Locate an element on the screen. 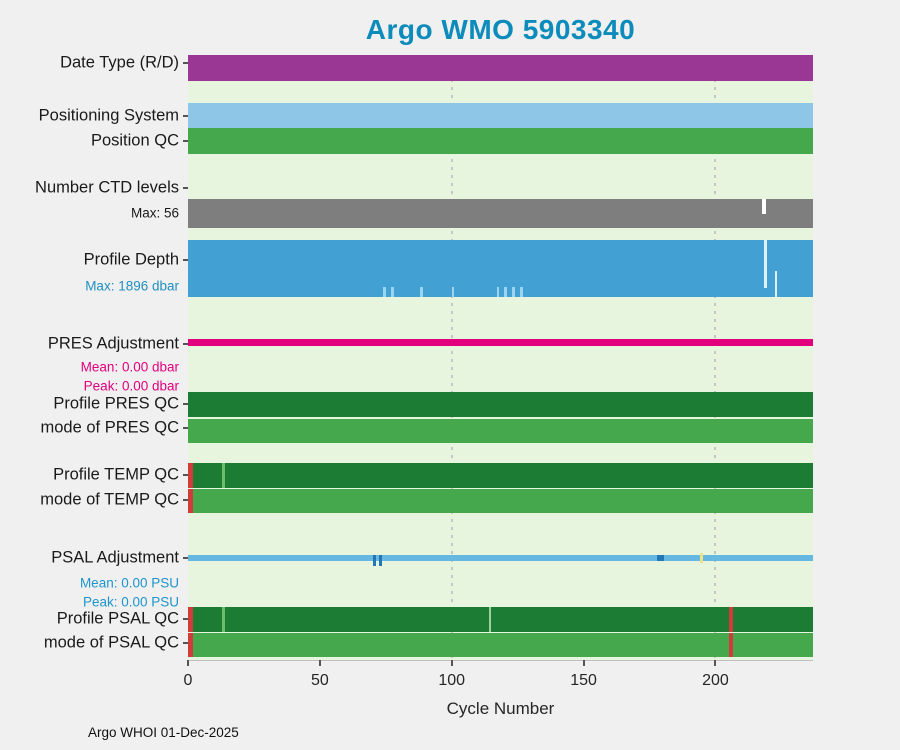 The height and width of the screenshot is (750, 900). row-label: Profile PSAL QC is located at coordinates (117, 618).